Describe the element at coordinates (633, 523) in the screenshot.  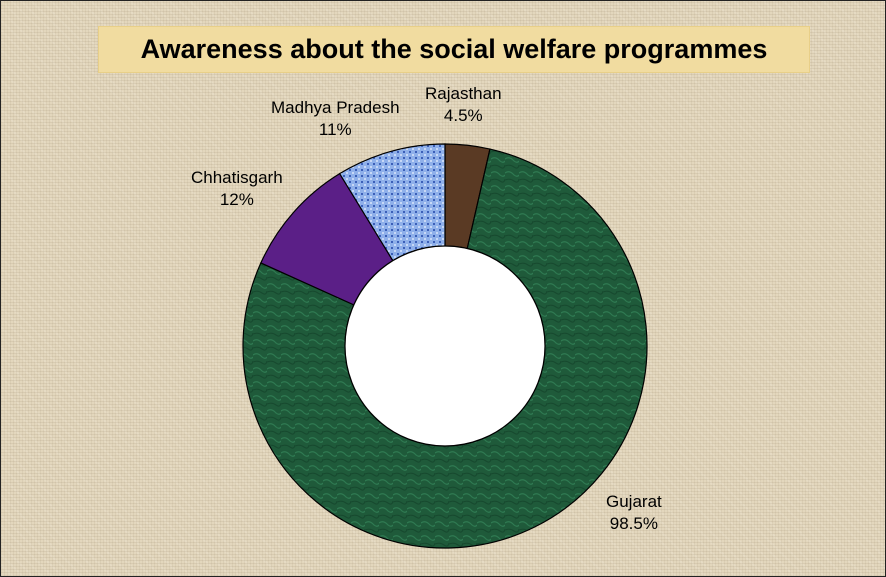
I see `label-gujarat-value: 98.5%` at that location.